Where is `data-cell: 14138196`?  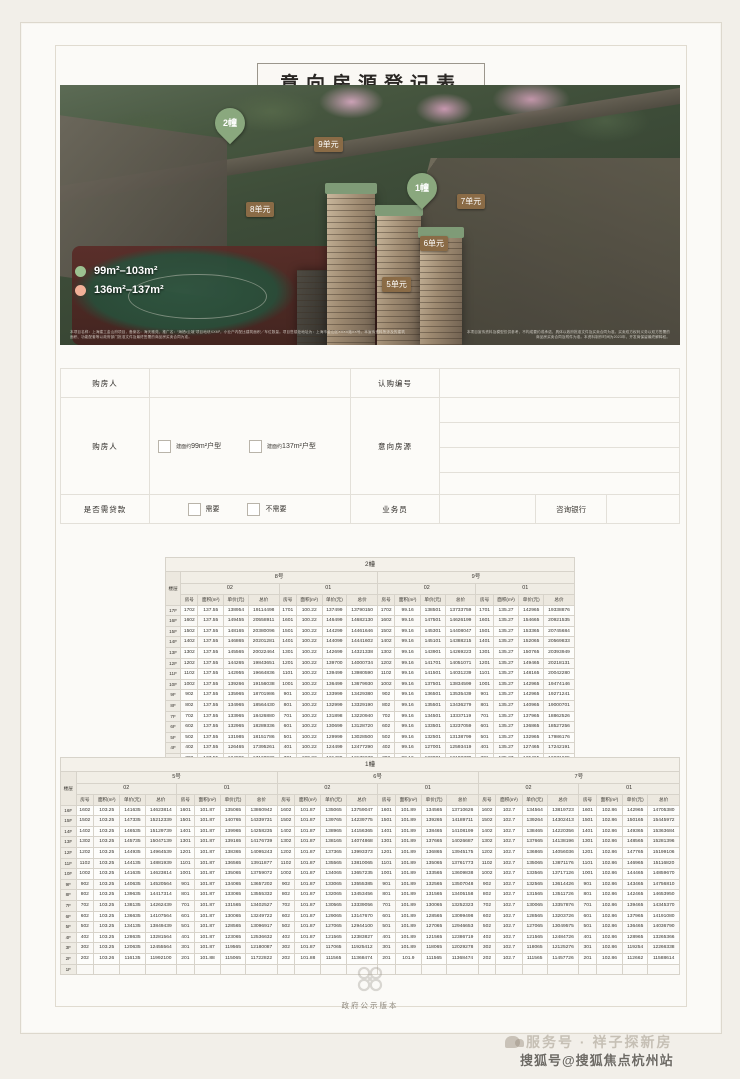
data-cell: 14138196 is located at coordinates (563, 842).